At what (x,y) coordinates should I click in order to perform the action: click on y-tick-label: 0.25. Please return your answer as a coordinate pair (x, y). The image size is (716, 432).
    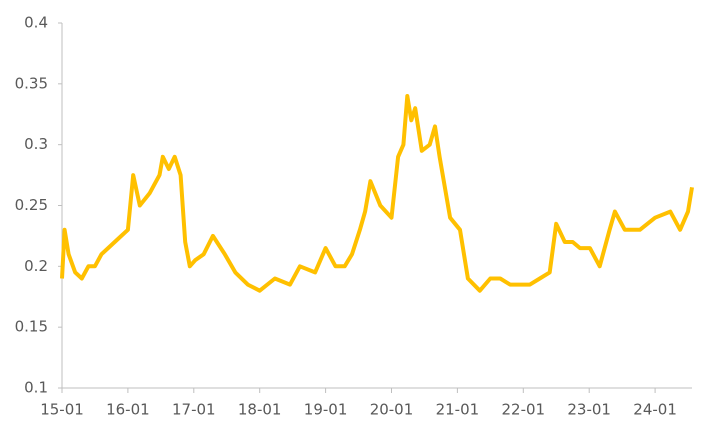
    Looking at the image, I should click on (31, 205).